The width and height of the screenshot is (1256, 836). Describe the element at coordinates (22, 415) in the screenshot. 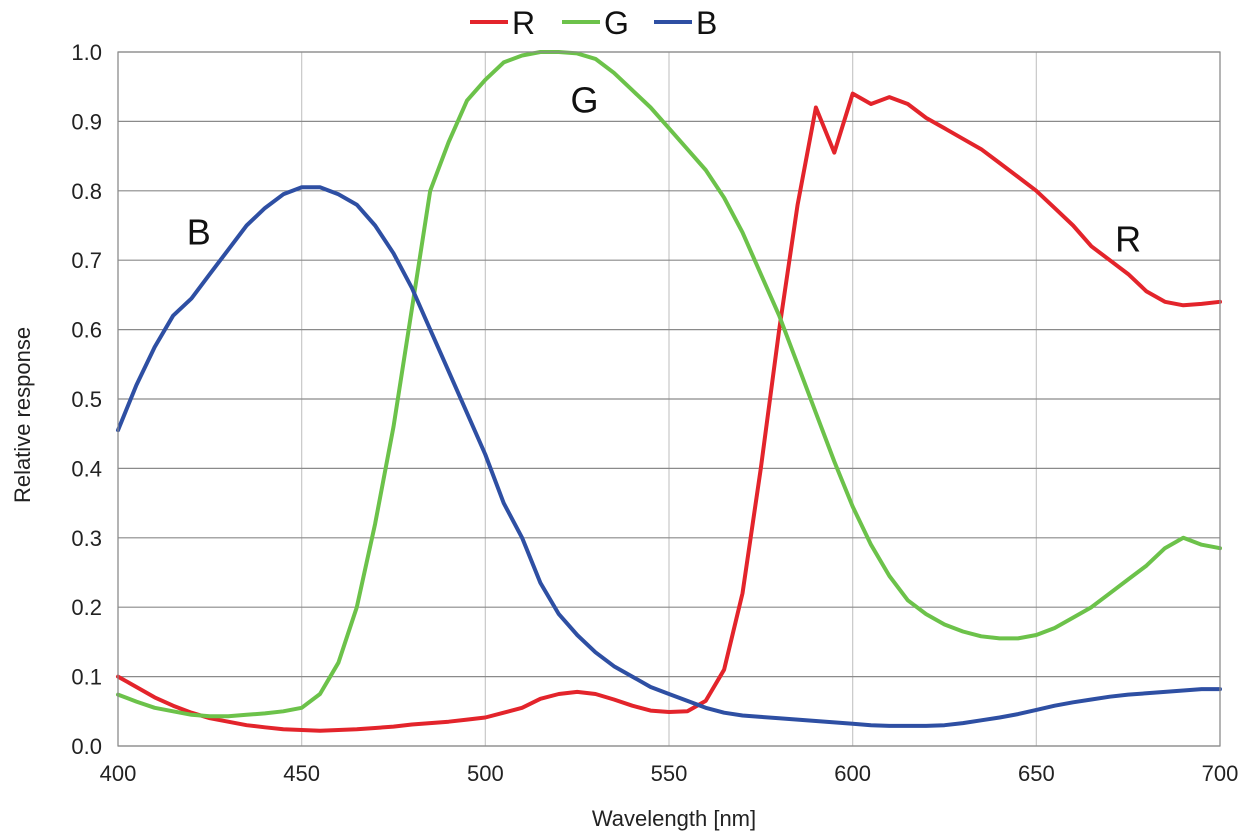

I see `y-axis-label: Relative response` at that location.